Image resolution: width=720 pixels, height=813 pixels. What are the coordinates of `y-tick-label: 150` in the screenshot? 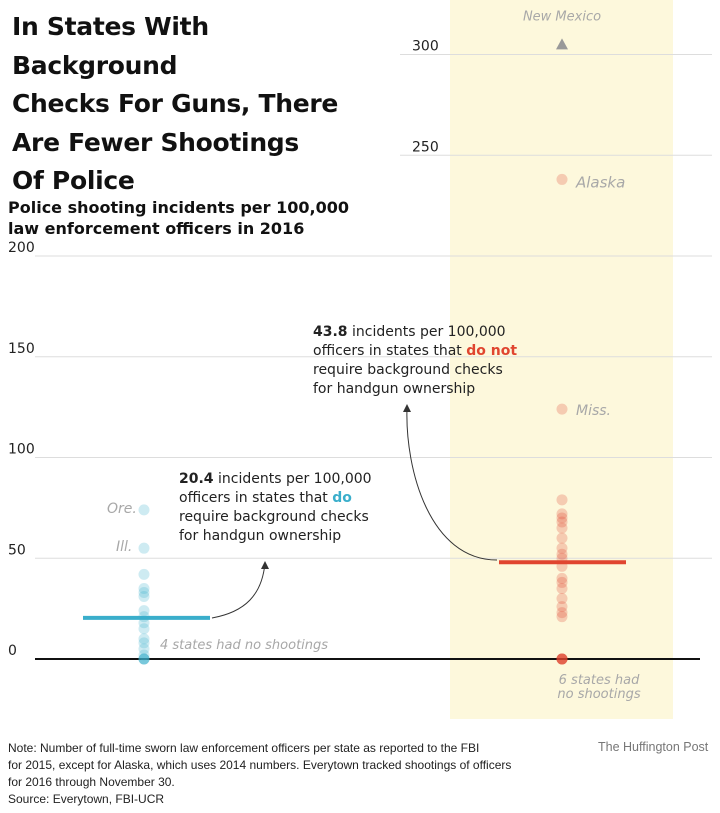 It's located at (21, 349).